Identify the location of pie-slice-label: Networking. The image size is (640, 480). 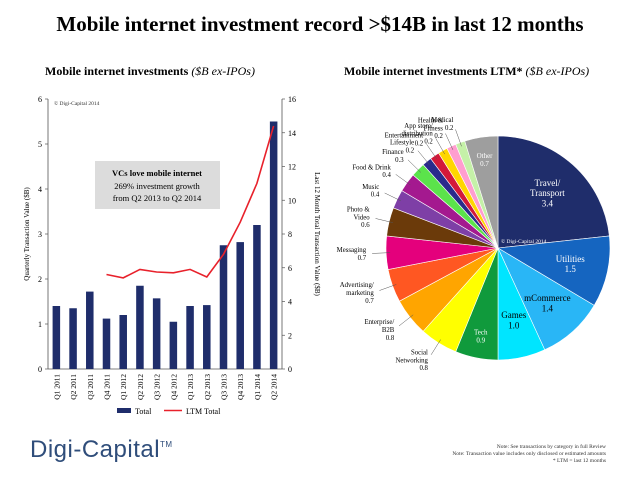
(411, 360).